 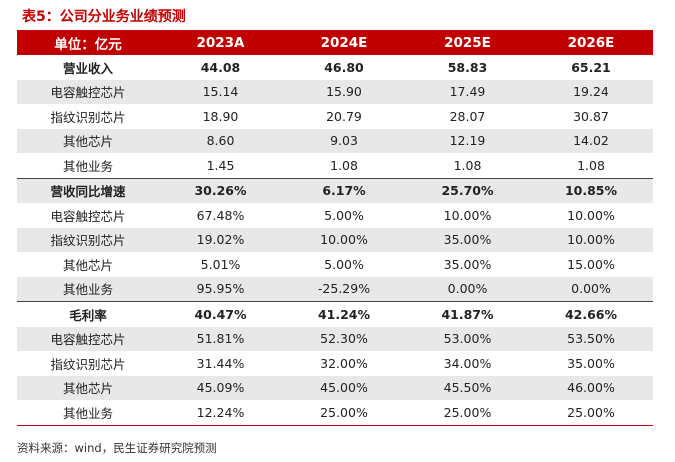 I want to click on cell: 45.00%, so click(x=344, y=387).